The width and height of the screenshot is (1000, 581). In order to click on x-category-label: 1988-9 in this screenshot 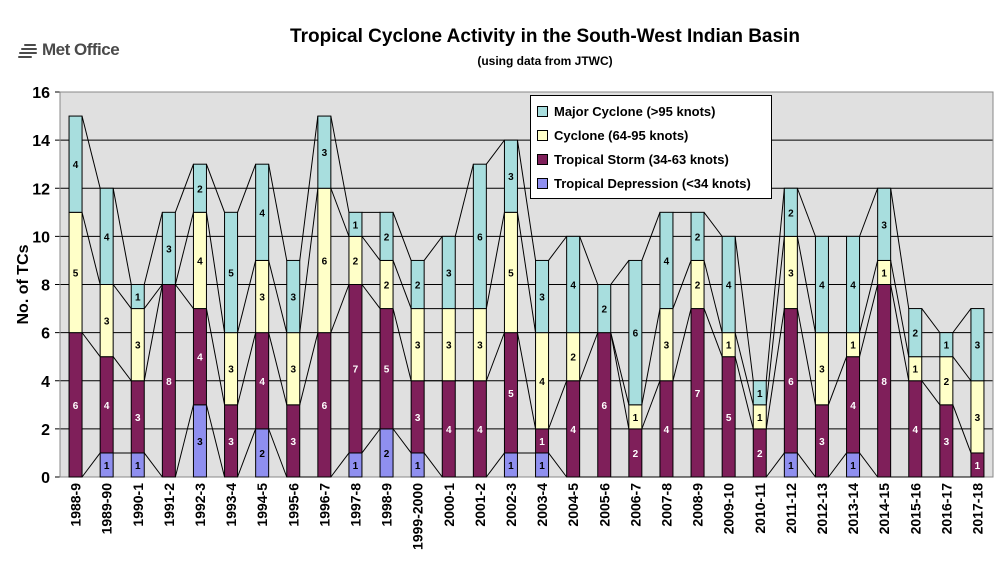, I will do `click(76, 505)`.